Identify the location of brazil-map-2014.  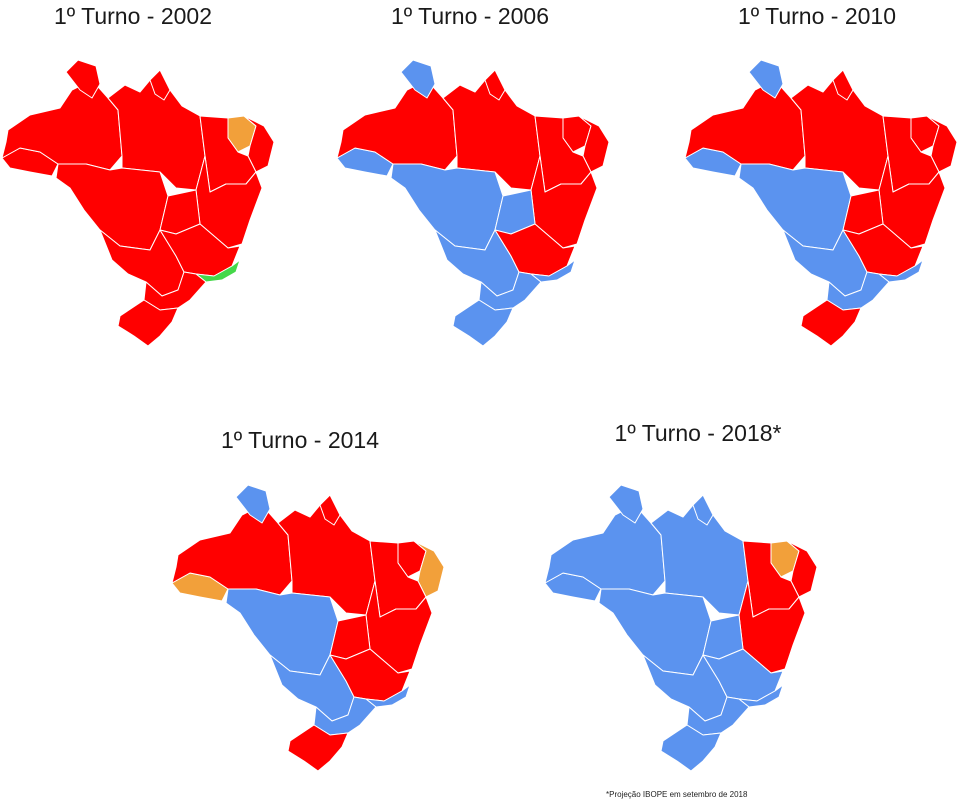
(308, 628).